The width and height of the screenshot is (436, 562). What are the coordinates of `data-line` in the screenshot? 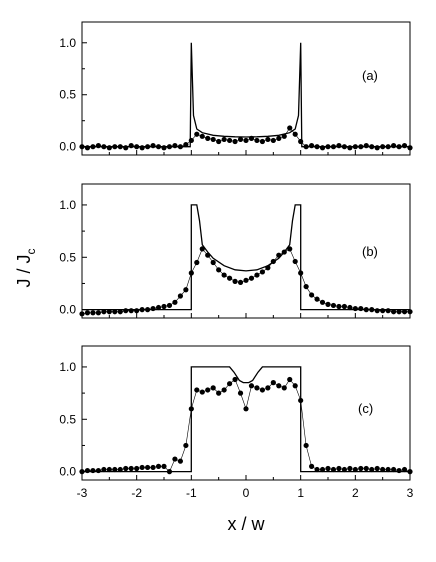 It's located at (246, 426).